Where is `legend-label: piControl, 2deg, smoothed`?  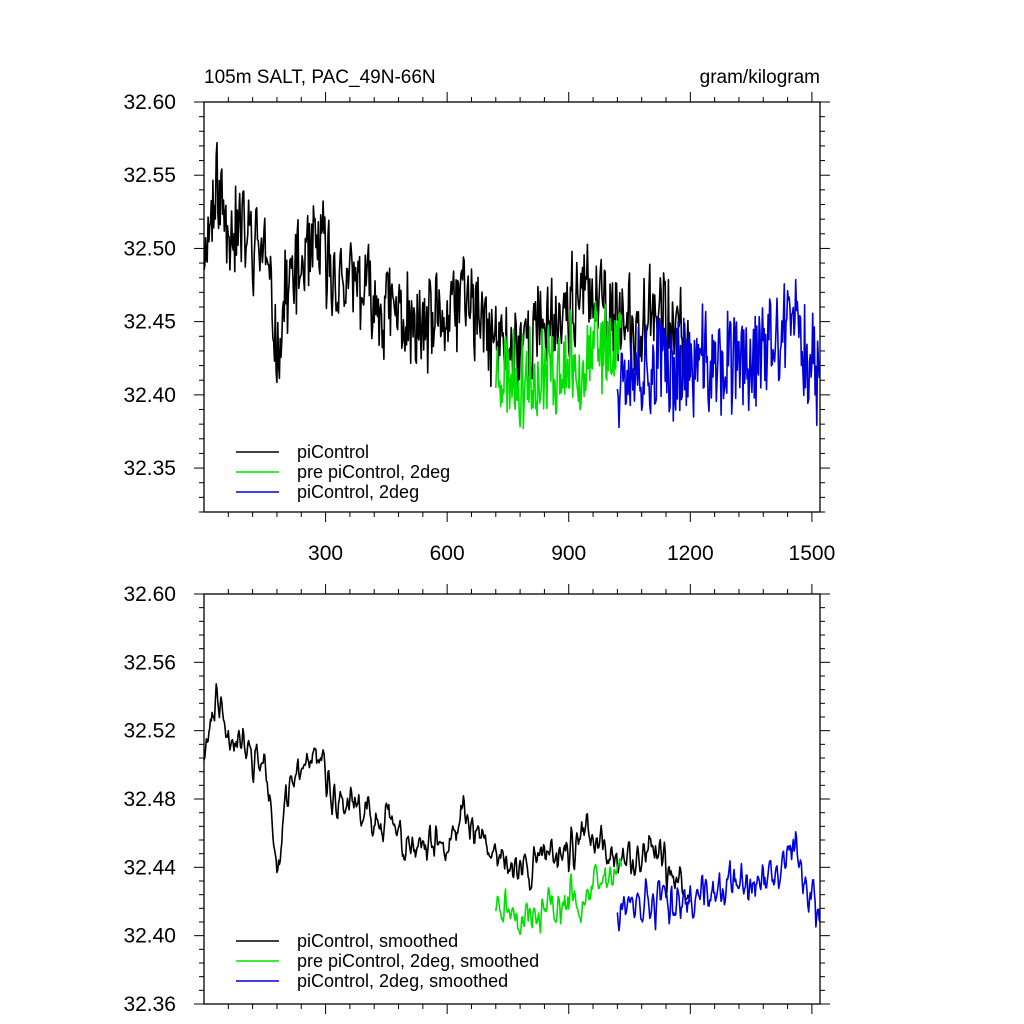 legend-label: piControl, 2deg, smoothed is located at coordinates (402, 981).